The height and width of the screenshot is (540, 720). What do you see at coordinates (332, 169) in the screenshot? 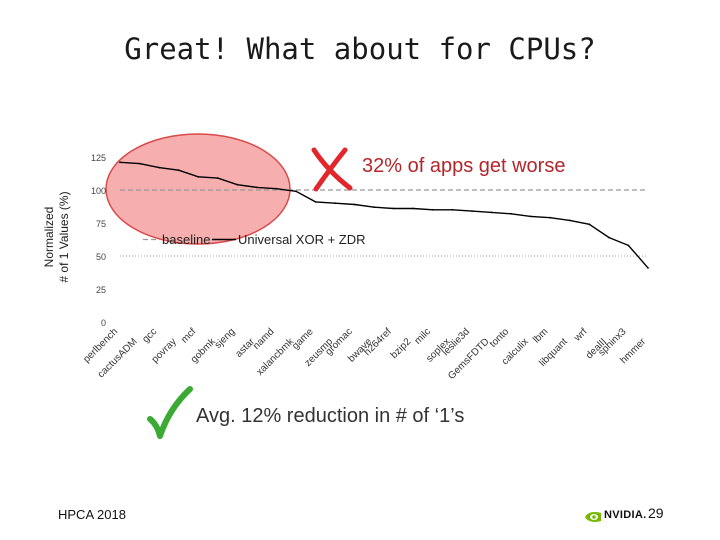
I see `cross-icon` at bounding box center [332, 169].